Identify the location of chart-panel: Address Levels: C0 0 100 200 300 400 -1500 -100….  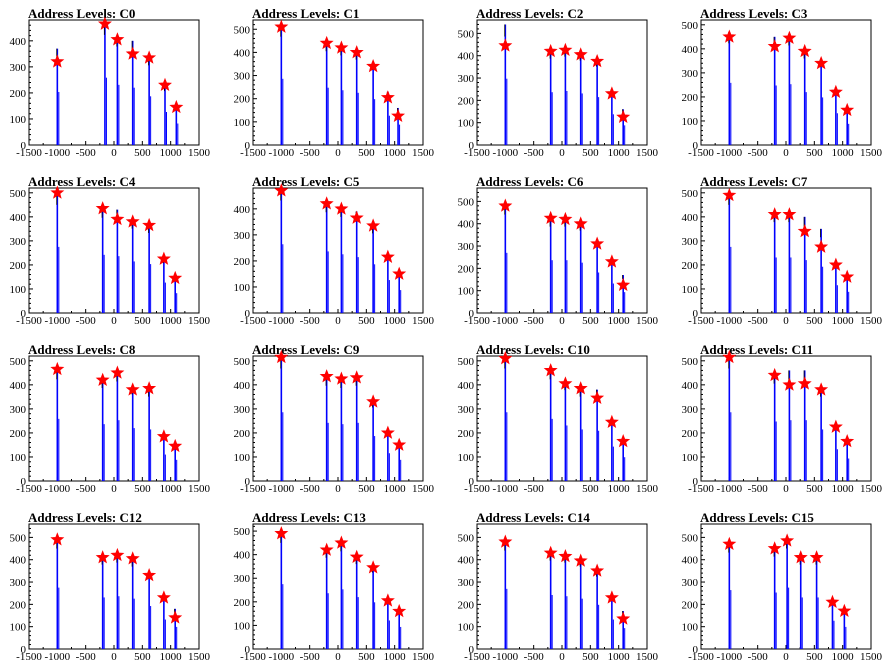
(112, 84).